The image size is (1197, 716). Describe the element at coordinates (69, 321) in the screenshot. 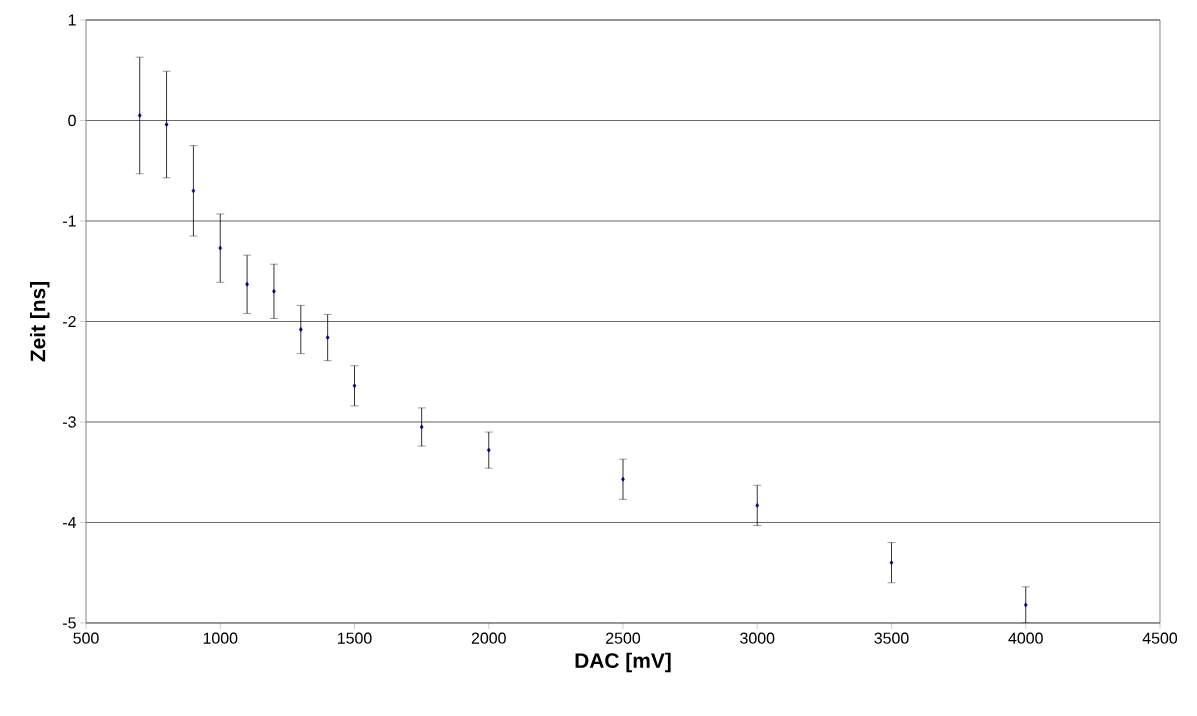

I see `y-tick-label: -2` at that location.